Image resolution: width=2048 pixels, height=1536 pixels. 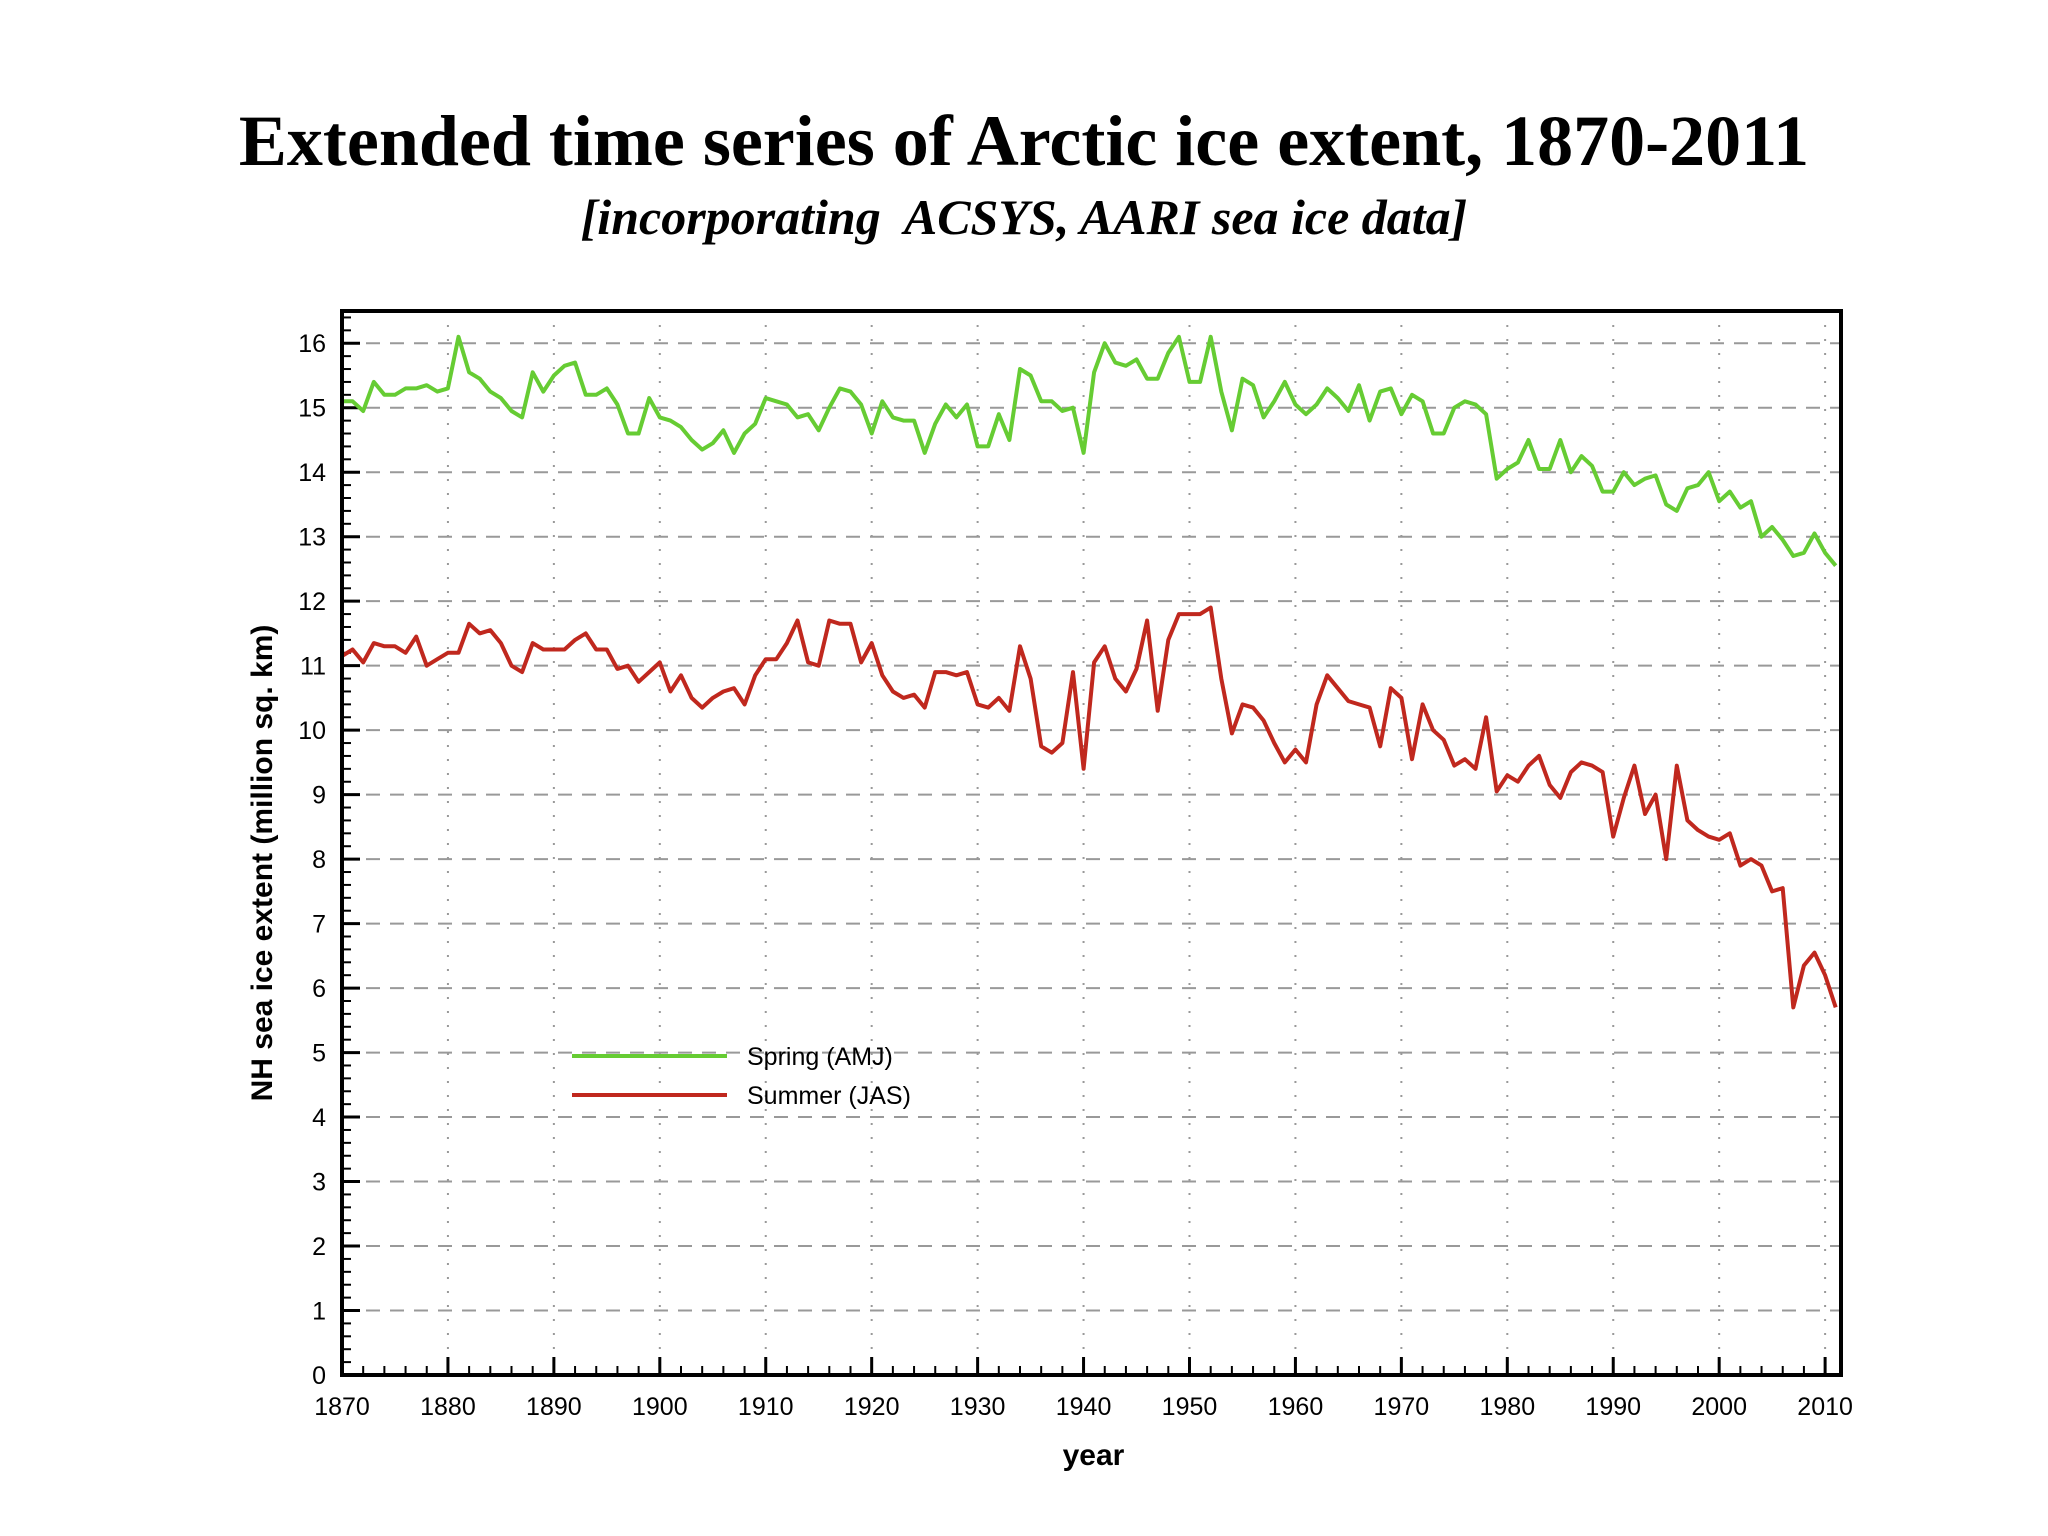 What do you see at coordinates (319, 1376) in the screenshot?
I see `y-tick-label: 0` at bounding box center [319, 1376].